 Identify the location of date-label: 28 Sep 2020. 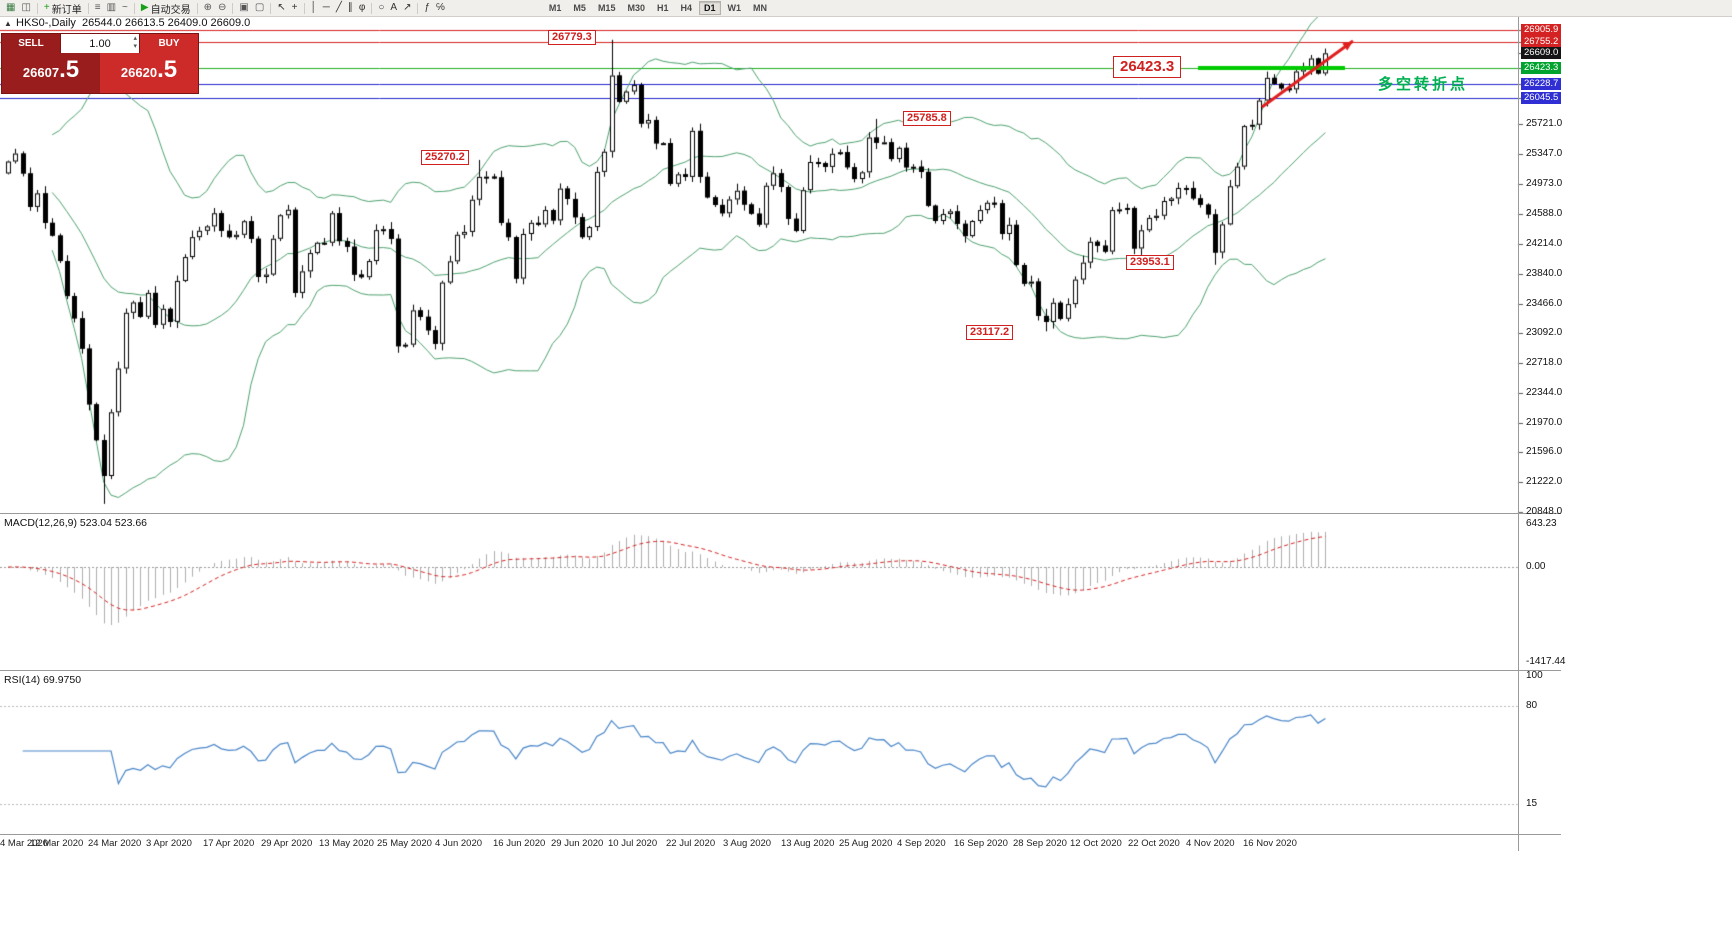
(1040, 843).